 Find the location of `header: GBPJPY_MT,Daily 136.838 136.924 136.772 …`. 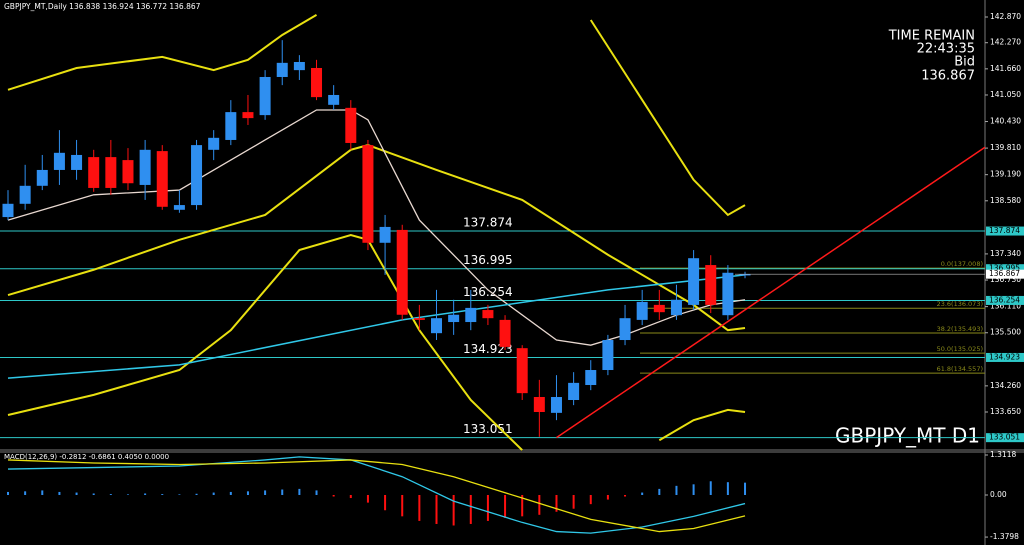

header: GBPJPY_MT,Daily 136.838 136.924 136.772 … is located at coordinates (102, 6).